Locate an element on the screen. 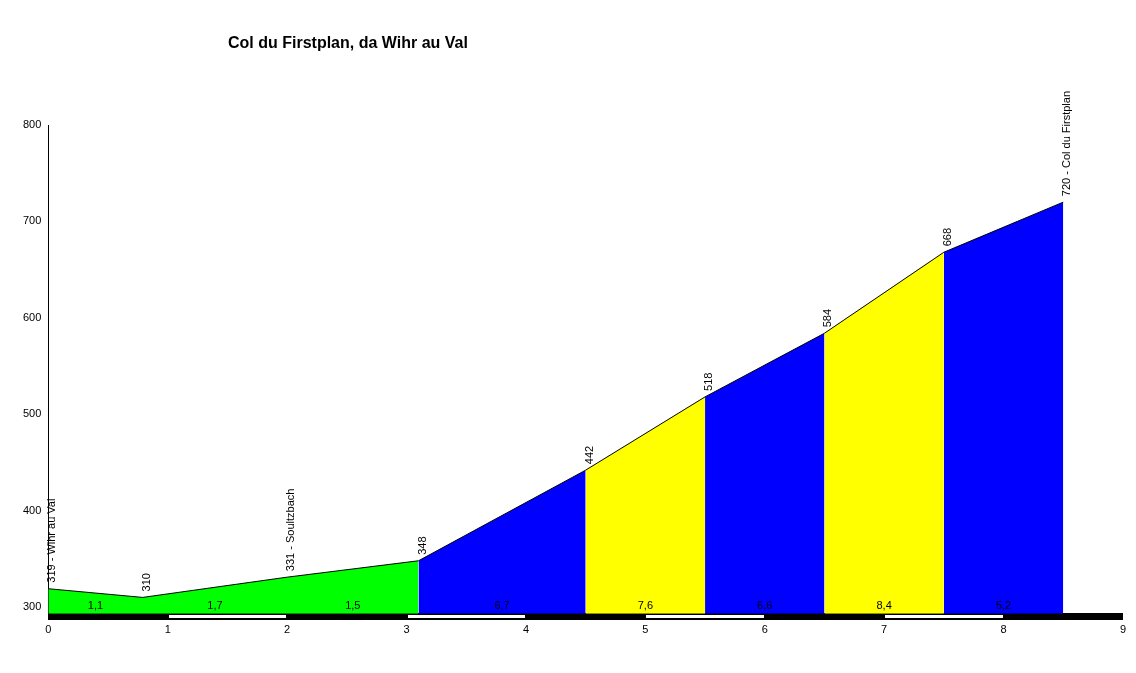 This screenshot has height=673, width=1136. data-label: 584 is located at coordinates (827, 318).